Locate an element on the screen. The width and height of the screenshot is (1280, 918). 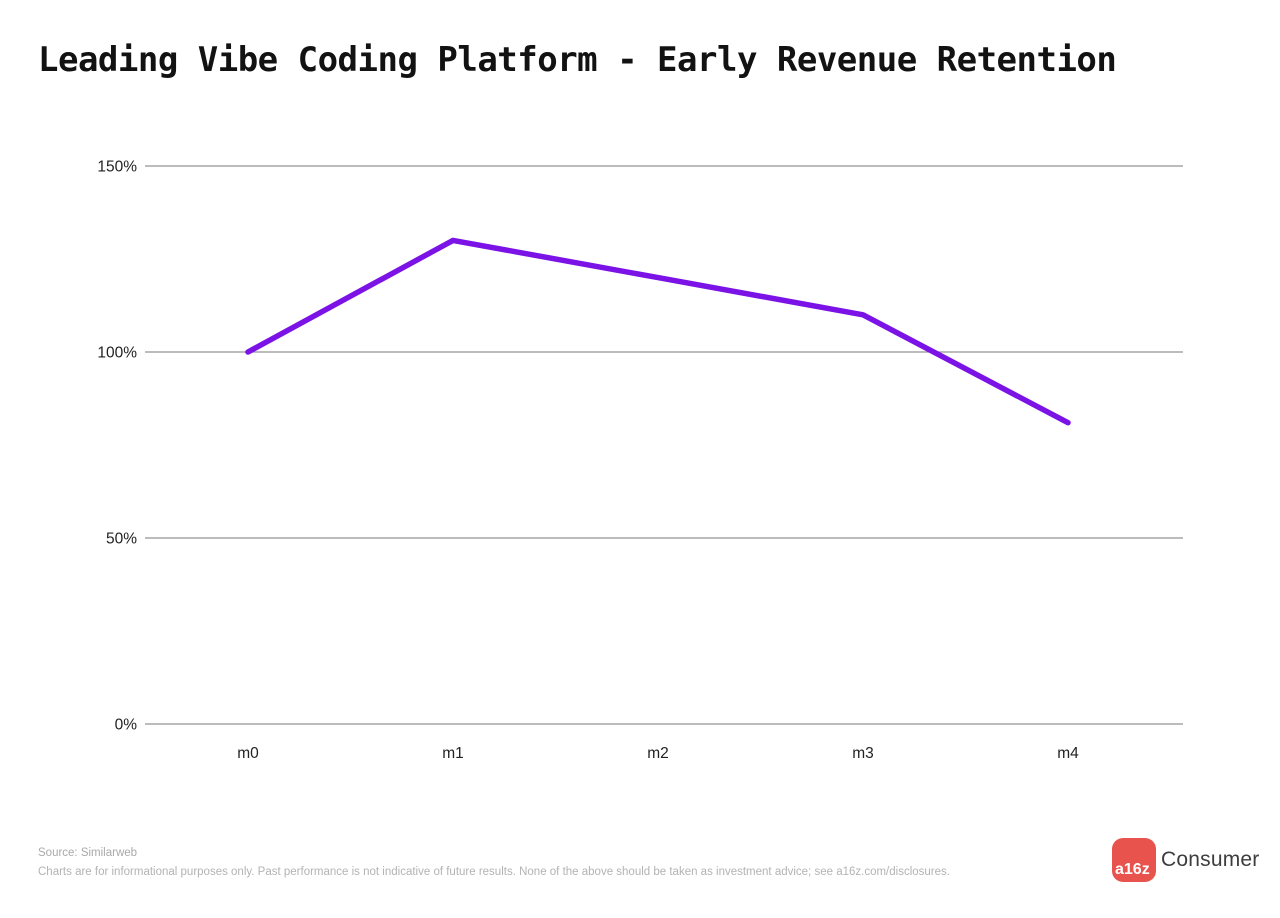
source-note: Source: Similarweb is located at coordinates (88, 853).